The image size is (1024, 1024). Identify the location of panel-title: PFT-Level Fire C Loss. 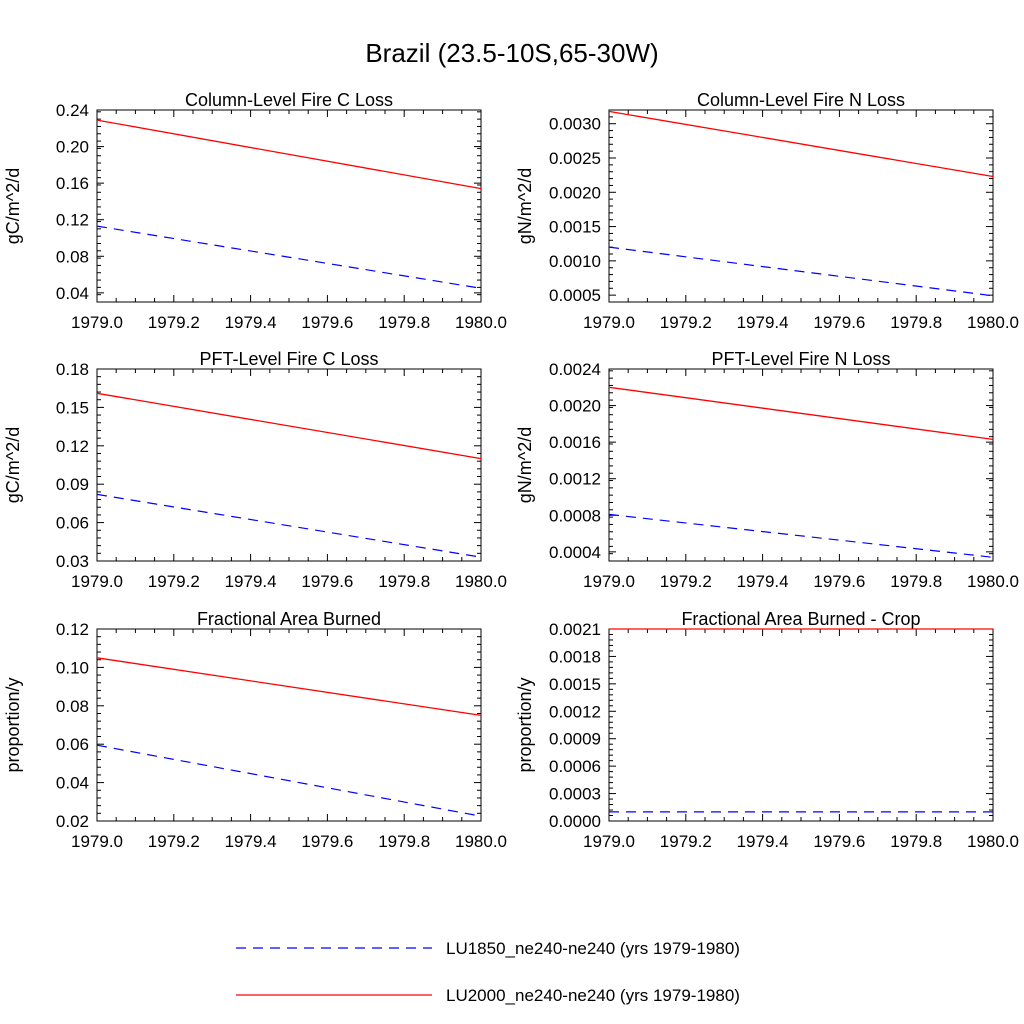
(288, 359).